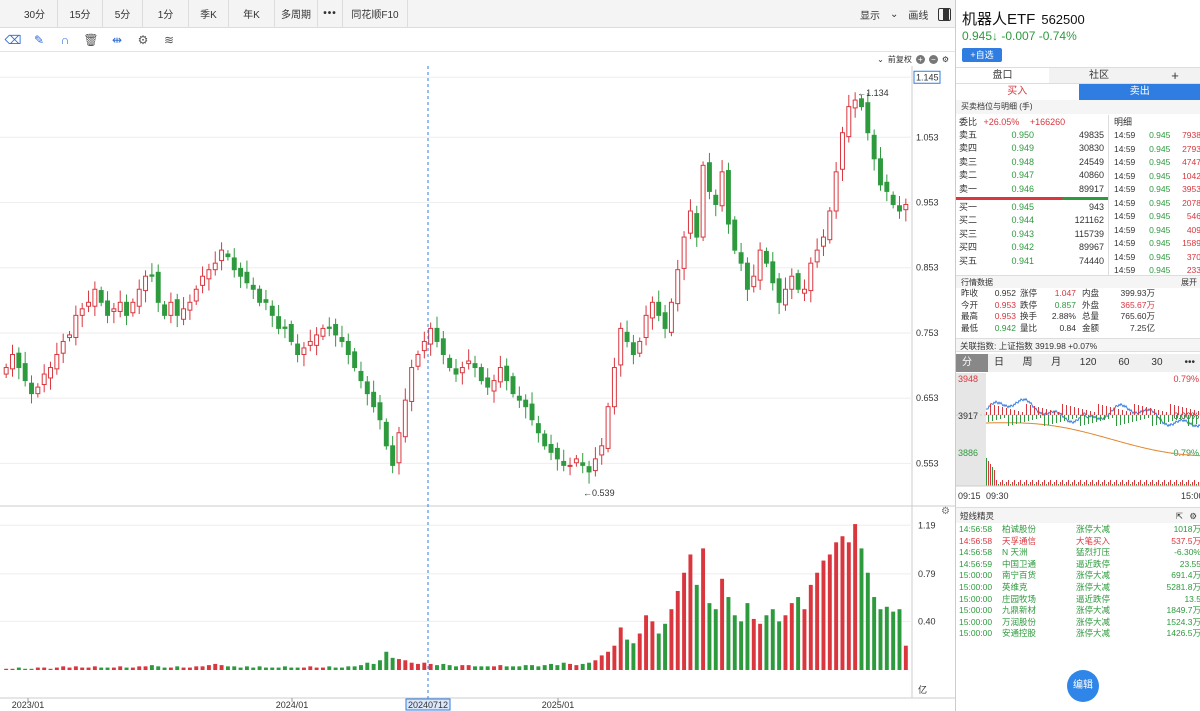 Image resolution: width=1200 pixels, height=711 pixels. I want to click on period-tab: 5分, so click(123, 14).